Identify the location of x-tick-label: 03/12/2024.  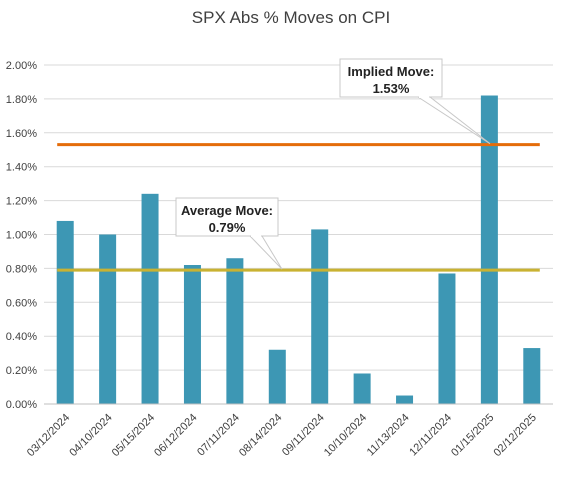
(48, 435).